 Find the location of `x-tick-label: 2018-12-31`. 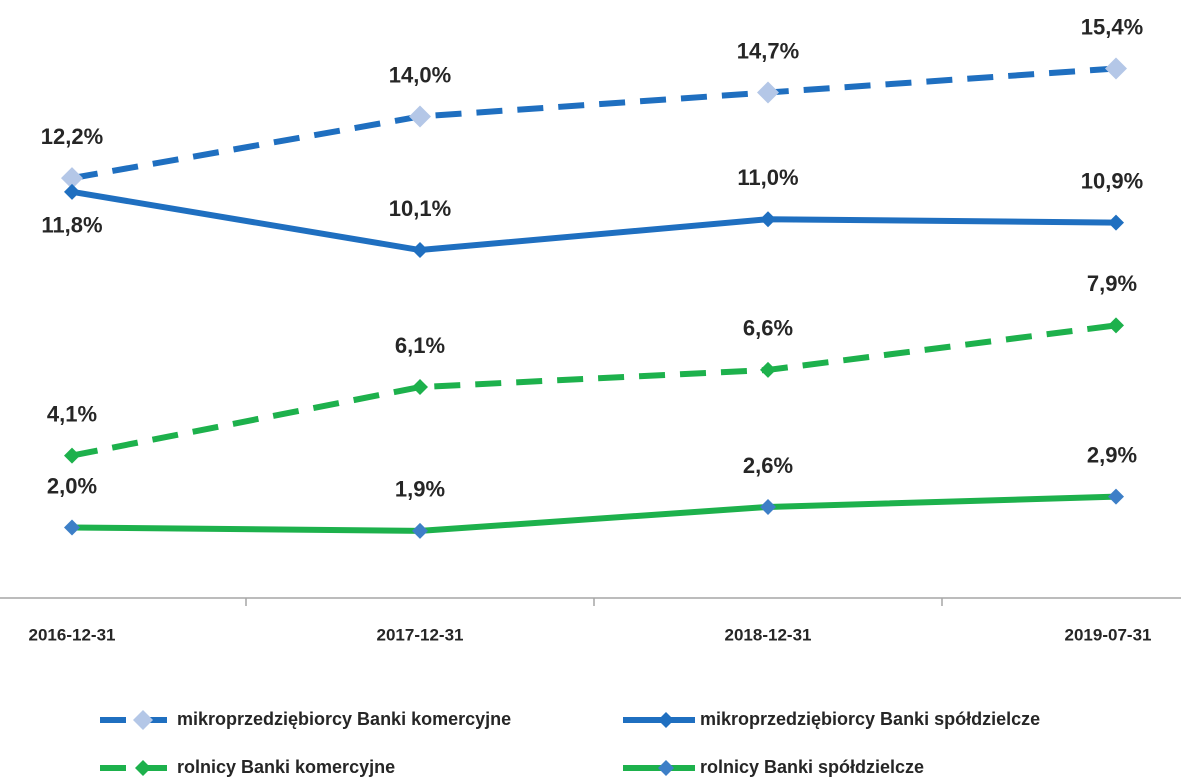

x-tick-label: 2018-12-31 is located at coordinates (768, 634).